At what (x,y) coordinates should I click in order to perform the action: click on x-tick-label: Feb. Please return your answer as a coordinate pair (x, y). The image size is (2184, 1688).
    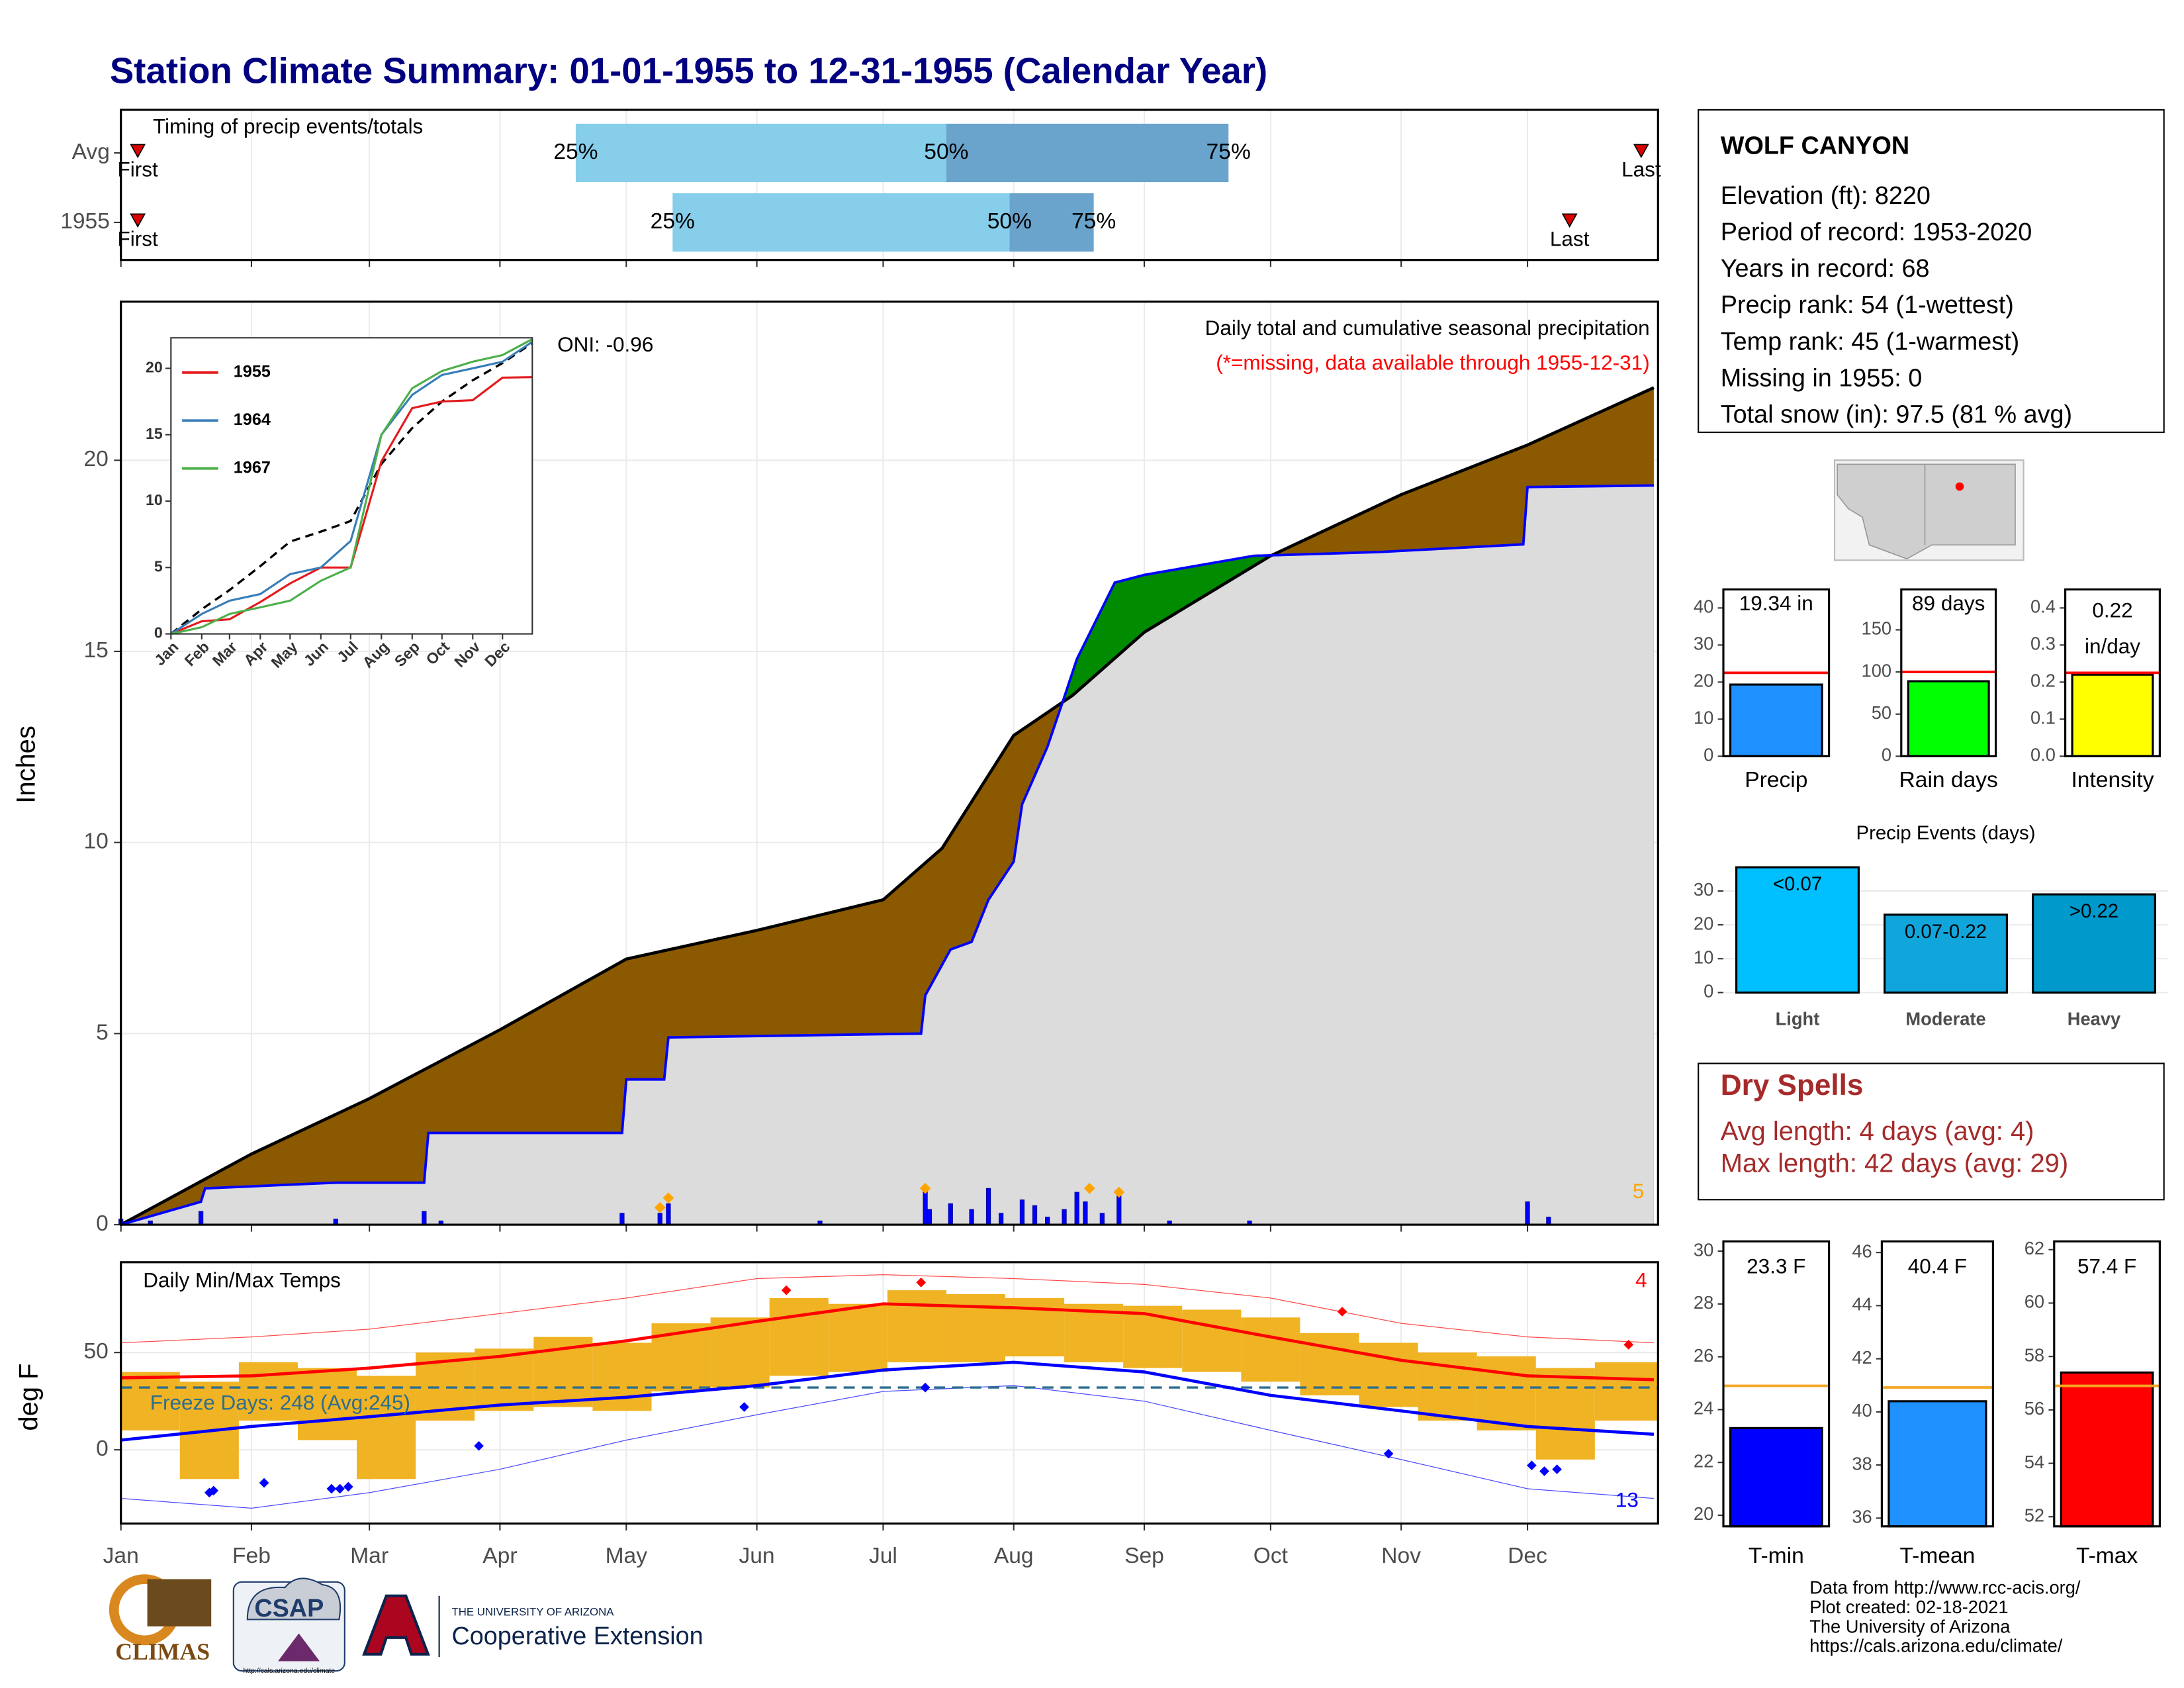
    Looking at the image, I should click on (251, 1556).